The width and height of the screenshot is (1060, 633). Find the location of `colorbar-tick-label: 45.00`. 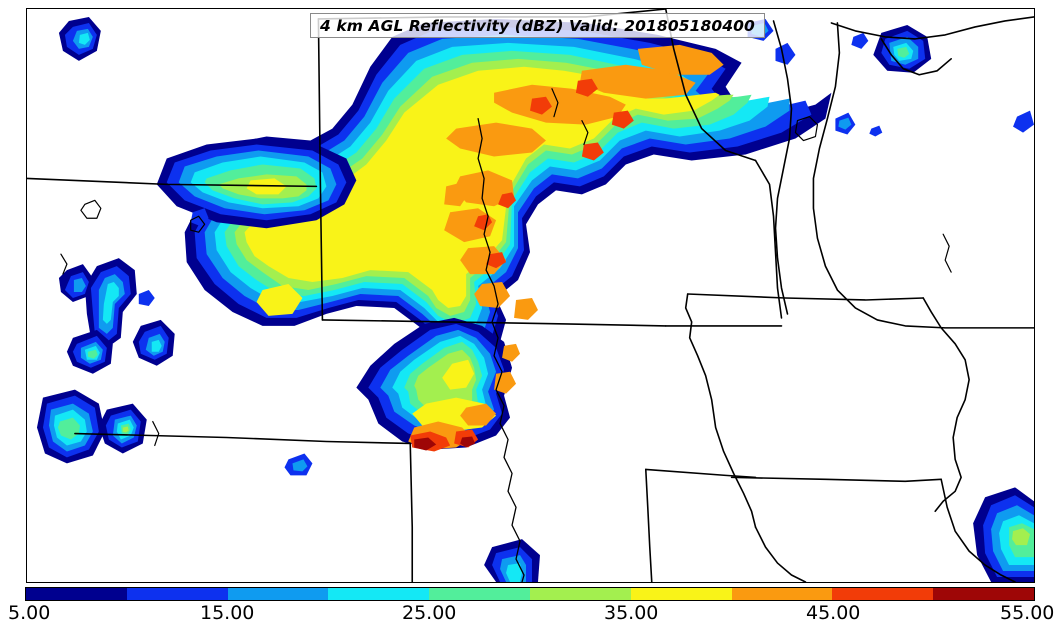

colorbar-tick-label: 45.00 is located at coordinates (833, 613).